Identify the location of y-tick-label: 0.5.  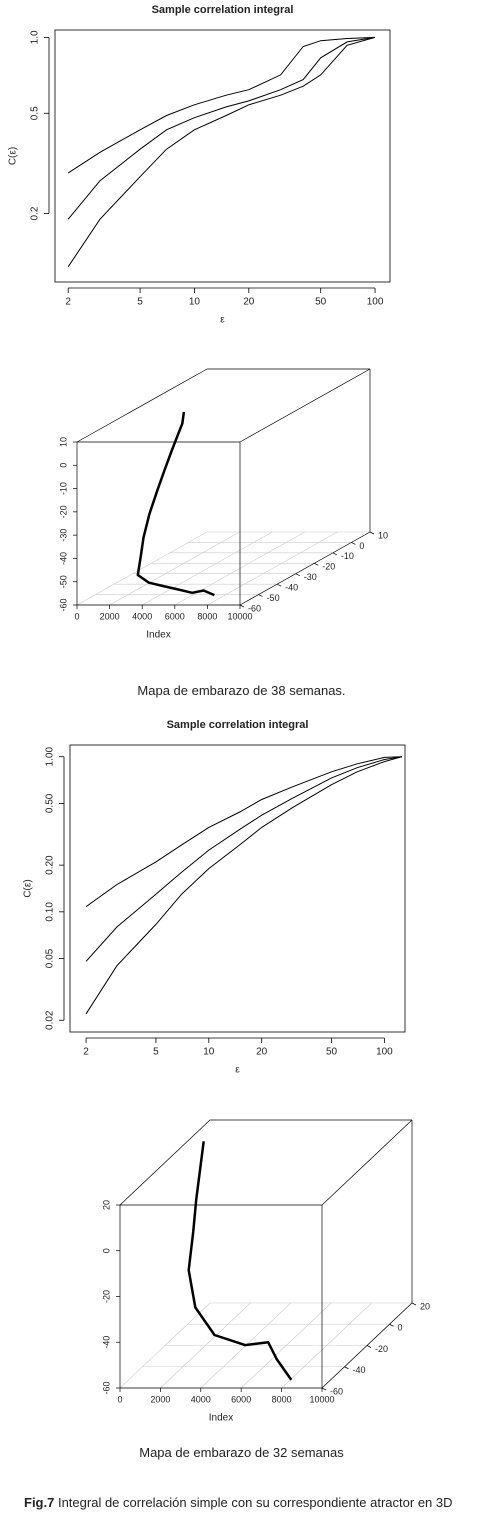
(35, 113).